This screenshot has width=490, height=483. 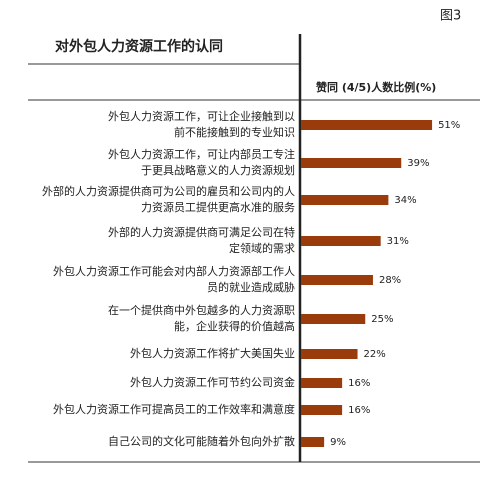 I want to click on value-label: 51%, so click(x=449, y=125).